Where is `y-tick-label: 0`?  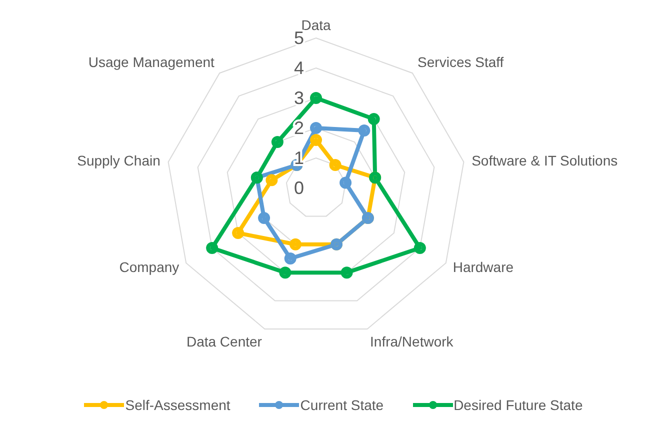
y-tick-label: 0 is located at coordinates (299, 188).